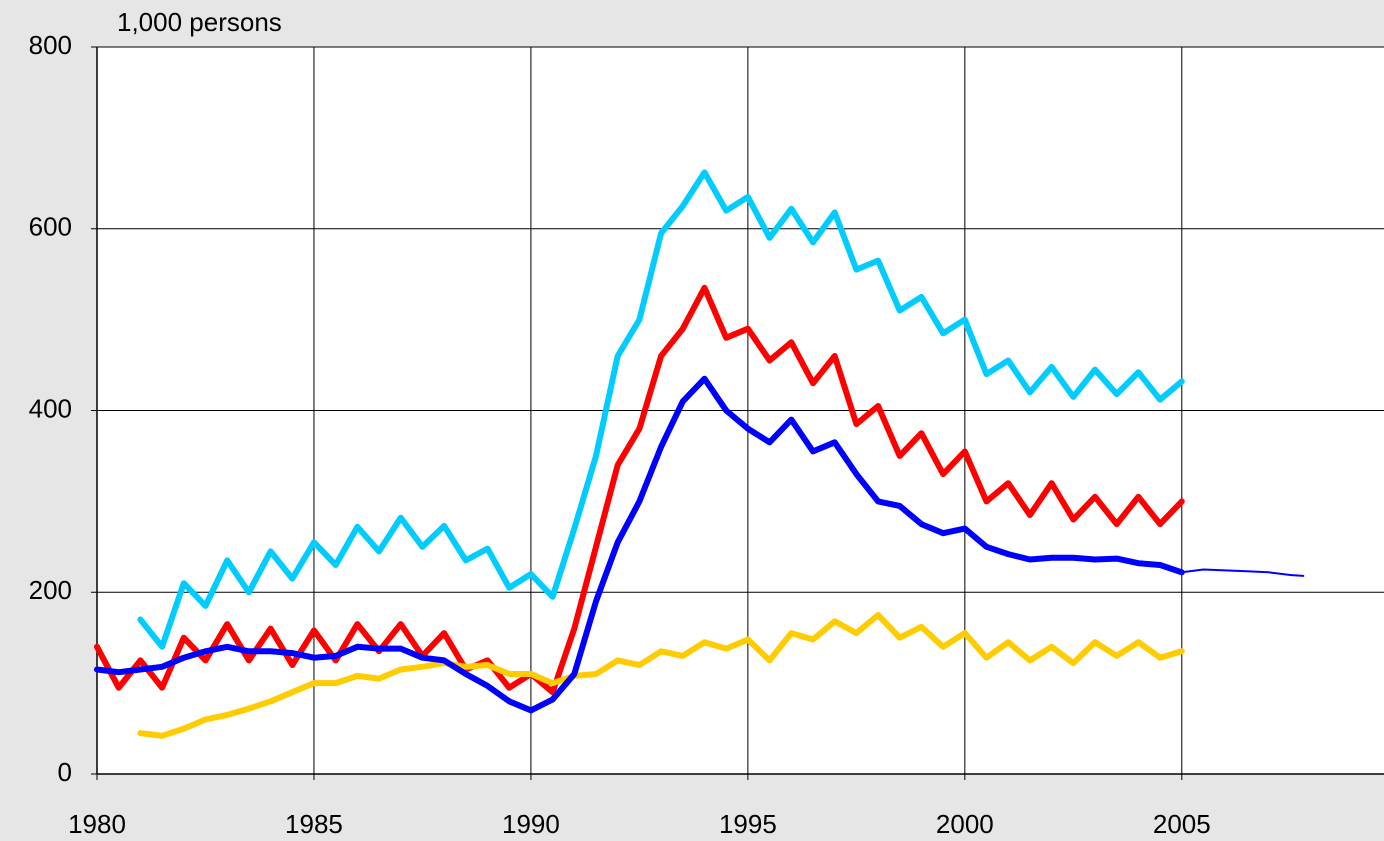  What do you see at coordinates (1182, 824) in the screenshot?
I see `x-tick-label: 2005` at bounding box center [1182, 824].